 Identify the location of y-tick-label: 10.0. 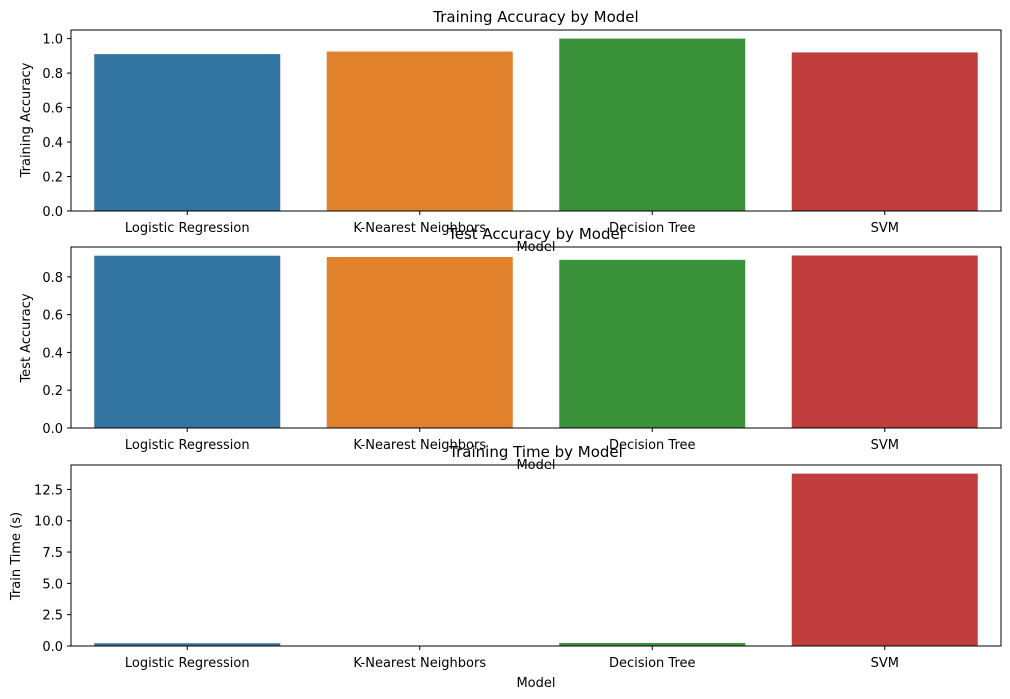
(48, 522).